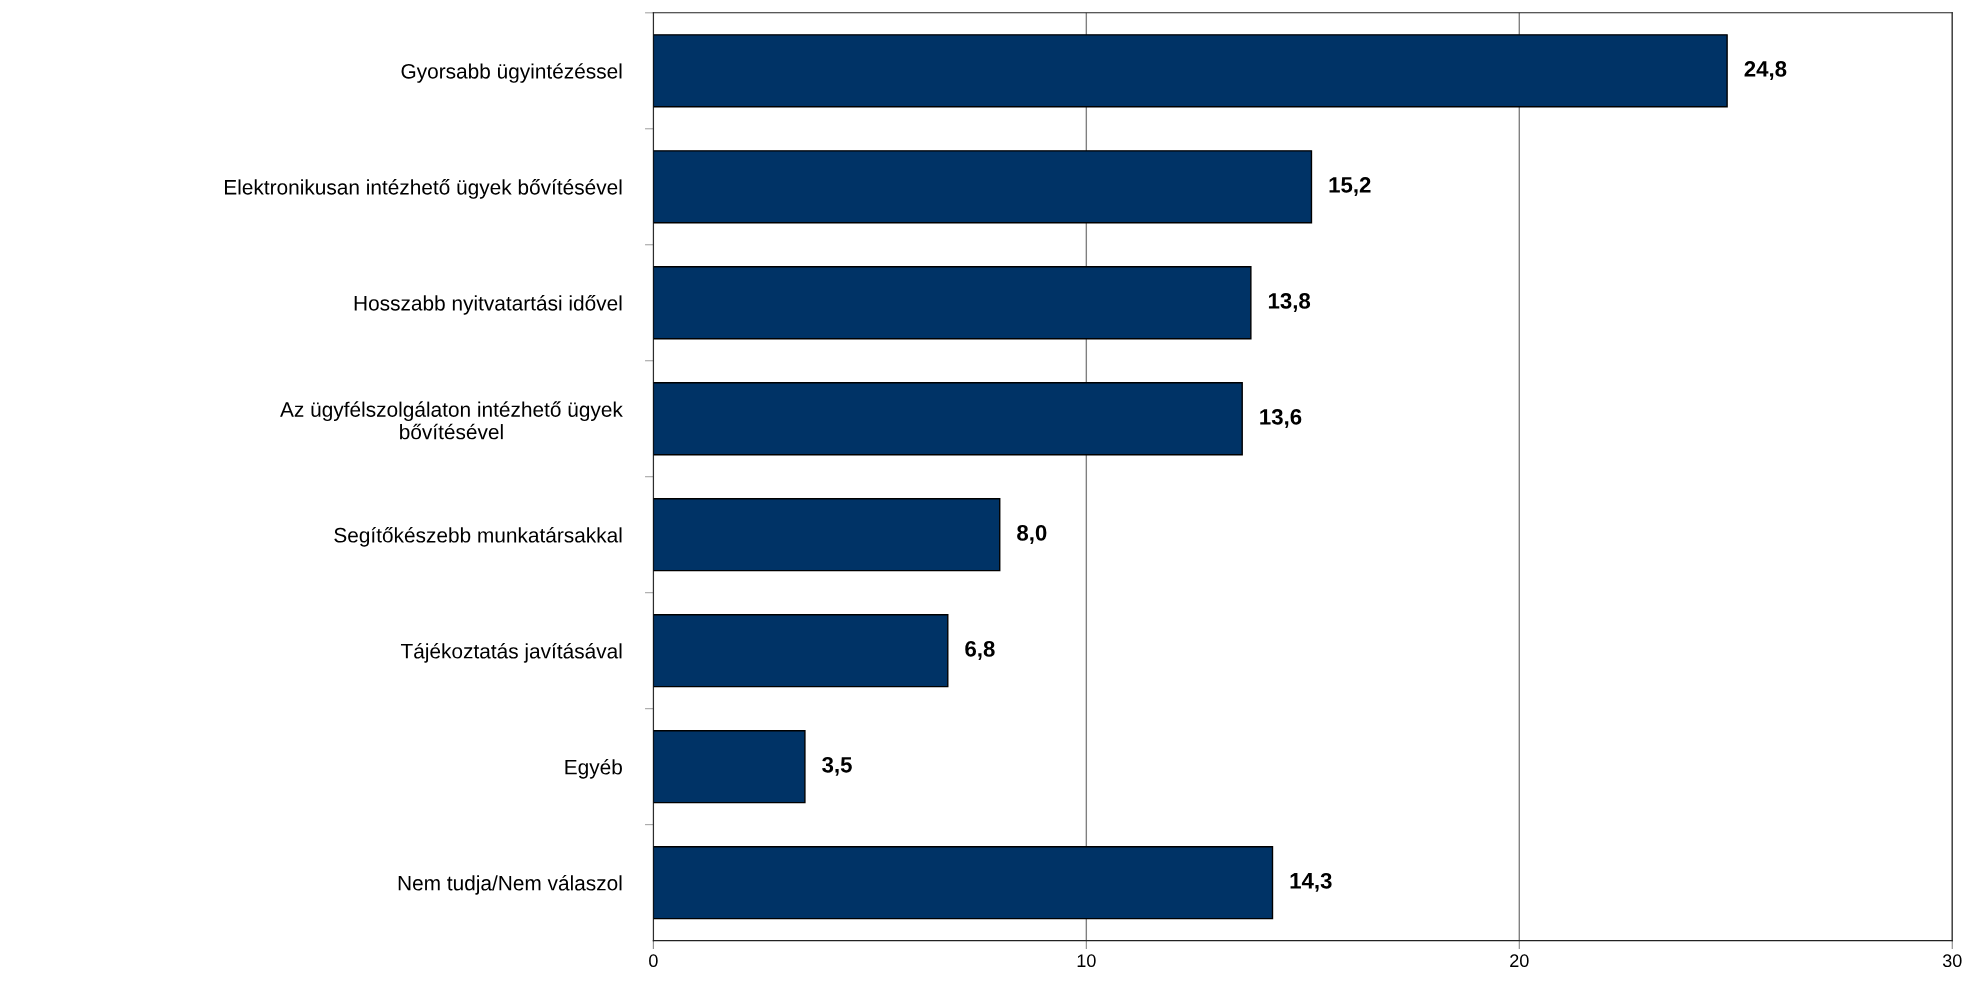 The width and height of the screenshot is (1968, 986). Describe the element at coordinates (837, 766) in the screenshot. I see `data-label: 3,5` at that location.